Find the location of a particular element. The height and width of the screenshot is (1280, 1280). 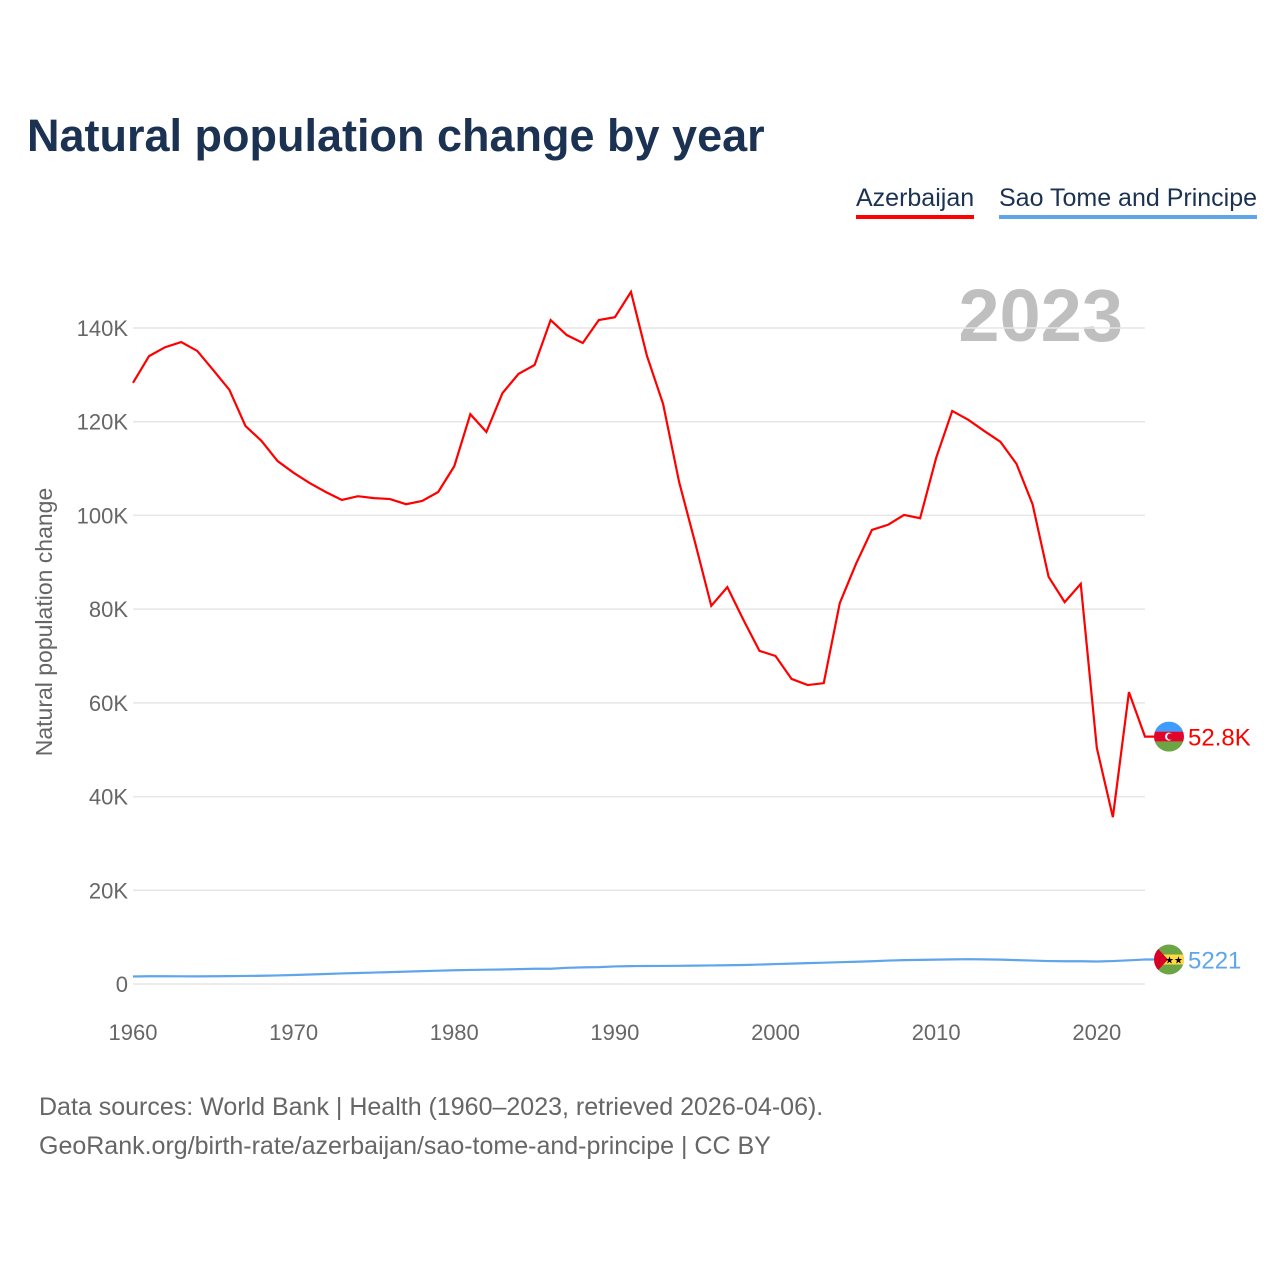

legend-sao-tome: Sao Tome and Principe is located at coordinates (1128, 201).